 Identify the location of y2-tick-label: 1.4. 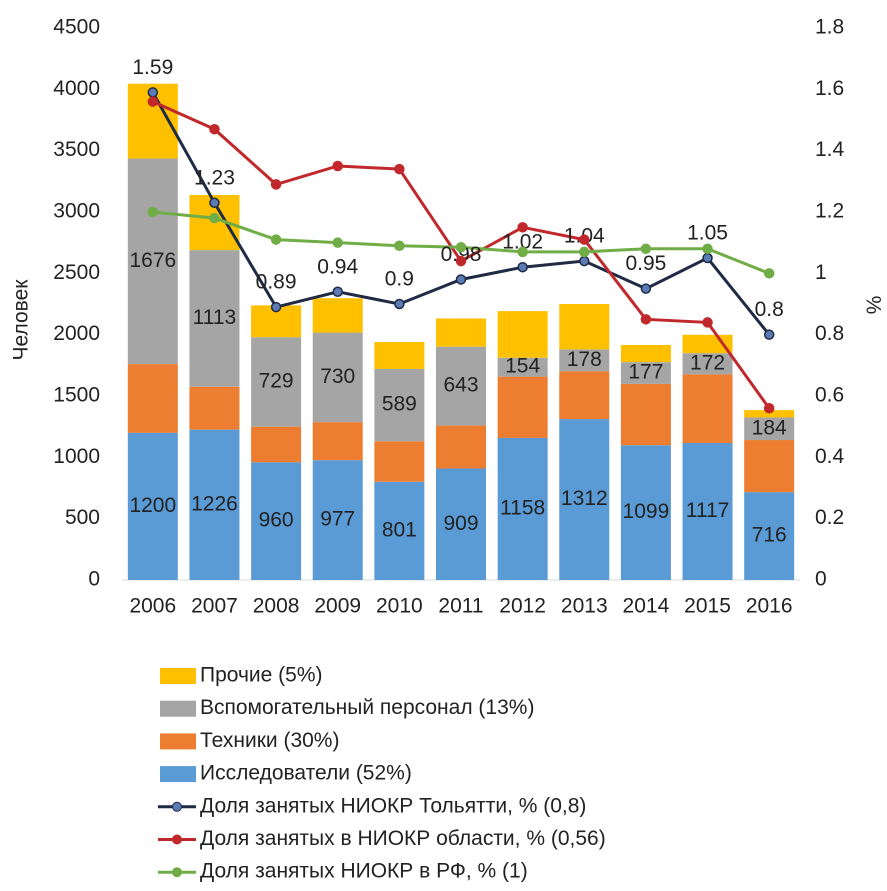
(830, 149).